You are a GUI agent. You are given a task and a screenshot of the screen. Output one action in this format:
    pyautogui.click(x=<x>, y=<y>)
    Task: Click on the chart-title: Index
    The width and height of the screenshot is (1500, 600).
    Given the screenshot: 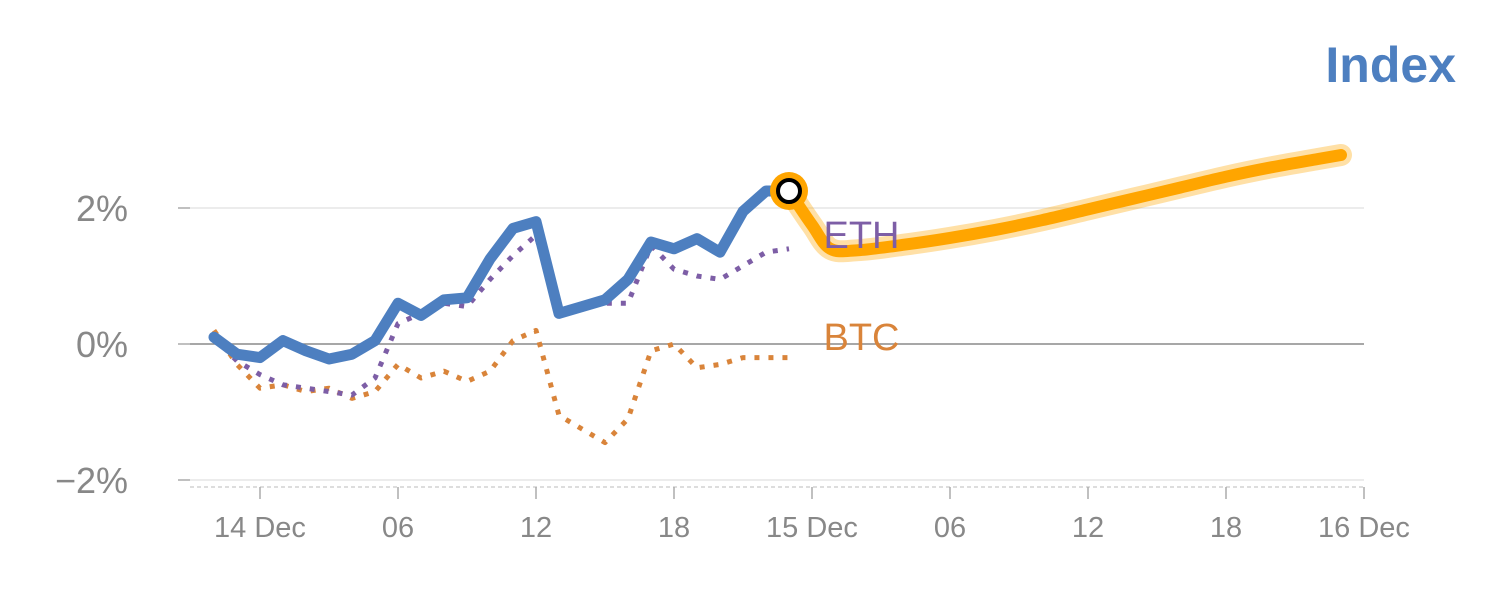 What is the action you would take?
    pyautogui.click(x=1390, y=65)
    